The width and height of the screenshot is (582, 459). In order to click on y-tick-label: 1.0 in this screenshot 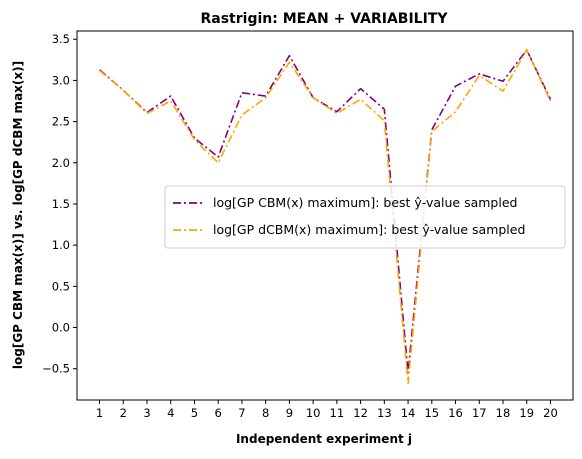, I will do `click(61, 245)`.